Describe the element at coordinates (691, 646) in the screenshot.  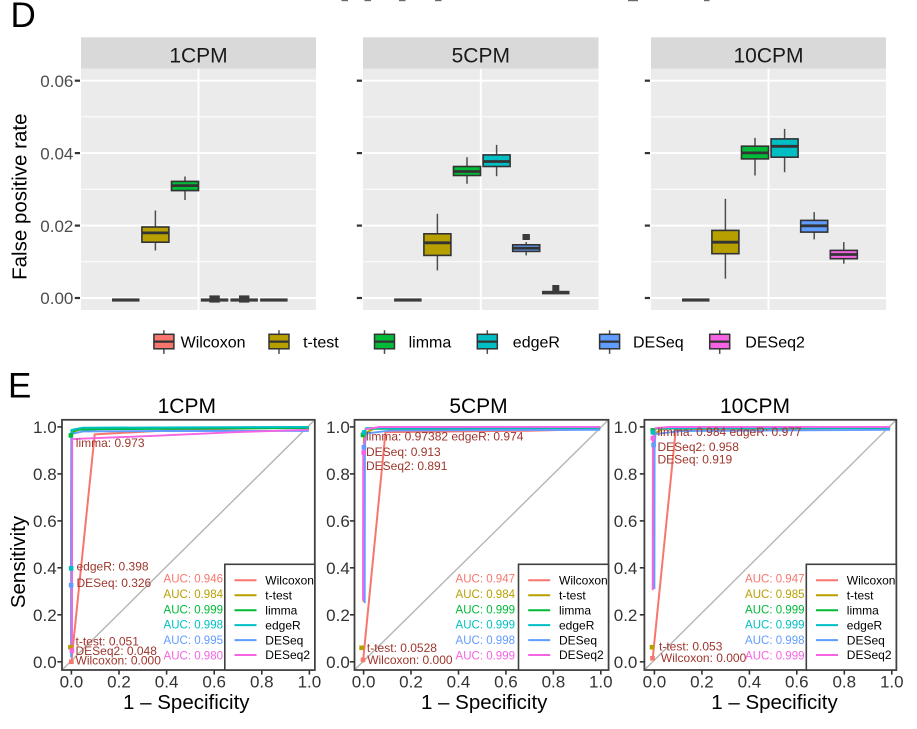
I see `svg-text: t-test: 0.053` at that location.